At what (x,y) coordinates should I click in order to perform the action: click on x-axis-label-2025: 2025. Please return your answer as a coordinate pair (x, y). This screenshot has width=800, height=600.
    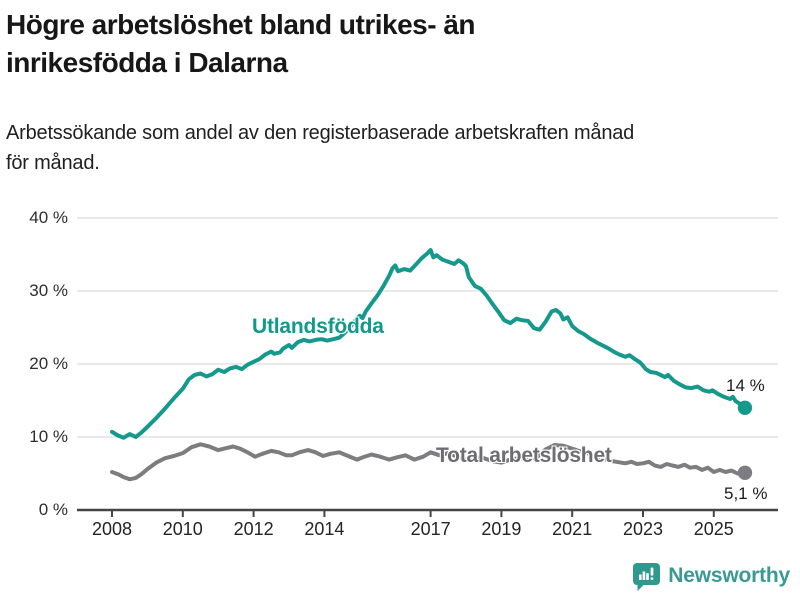
    Looking at the image, I should click on (713, 529).